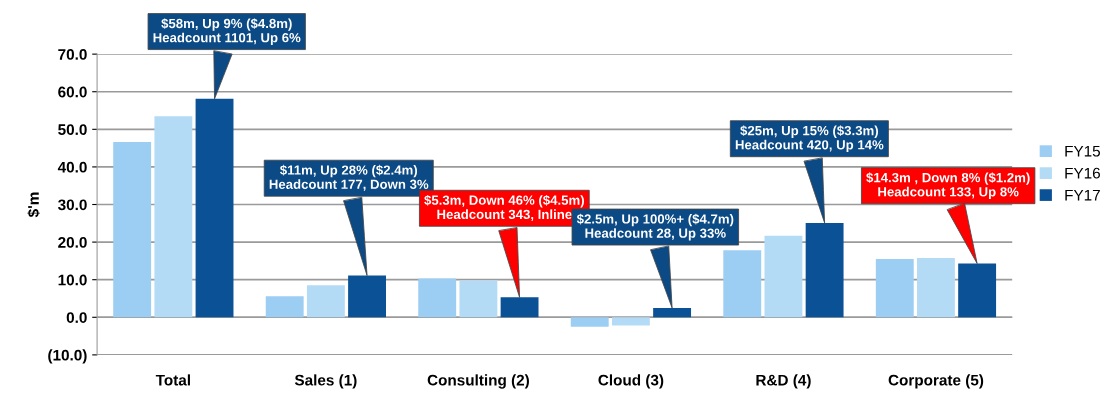 The height and width of the screenshot is (401, 1116). I want to click on y-tick-label: 20.0, so click(72, 242).